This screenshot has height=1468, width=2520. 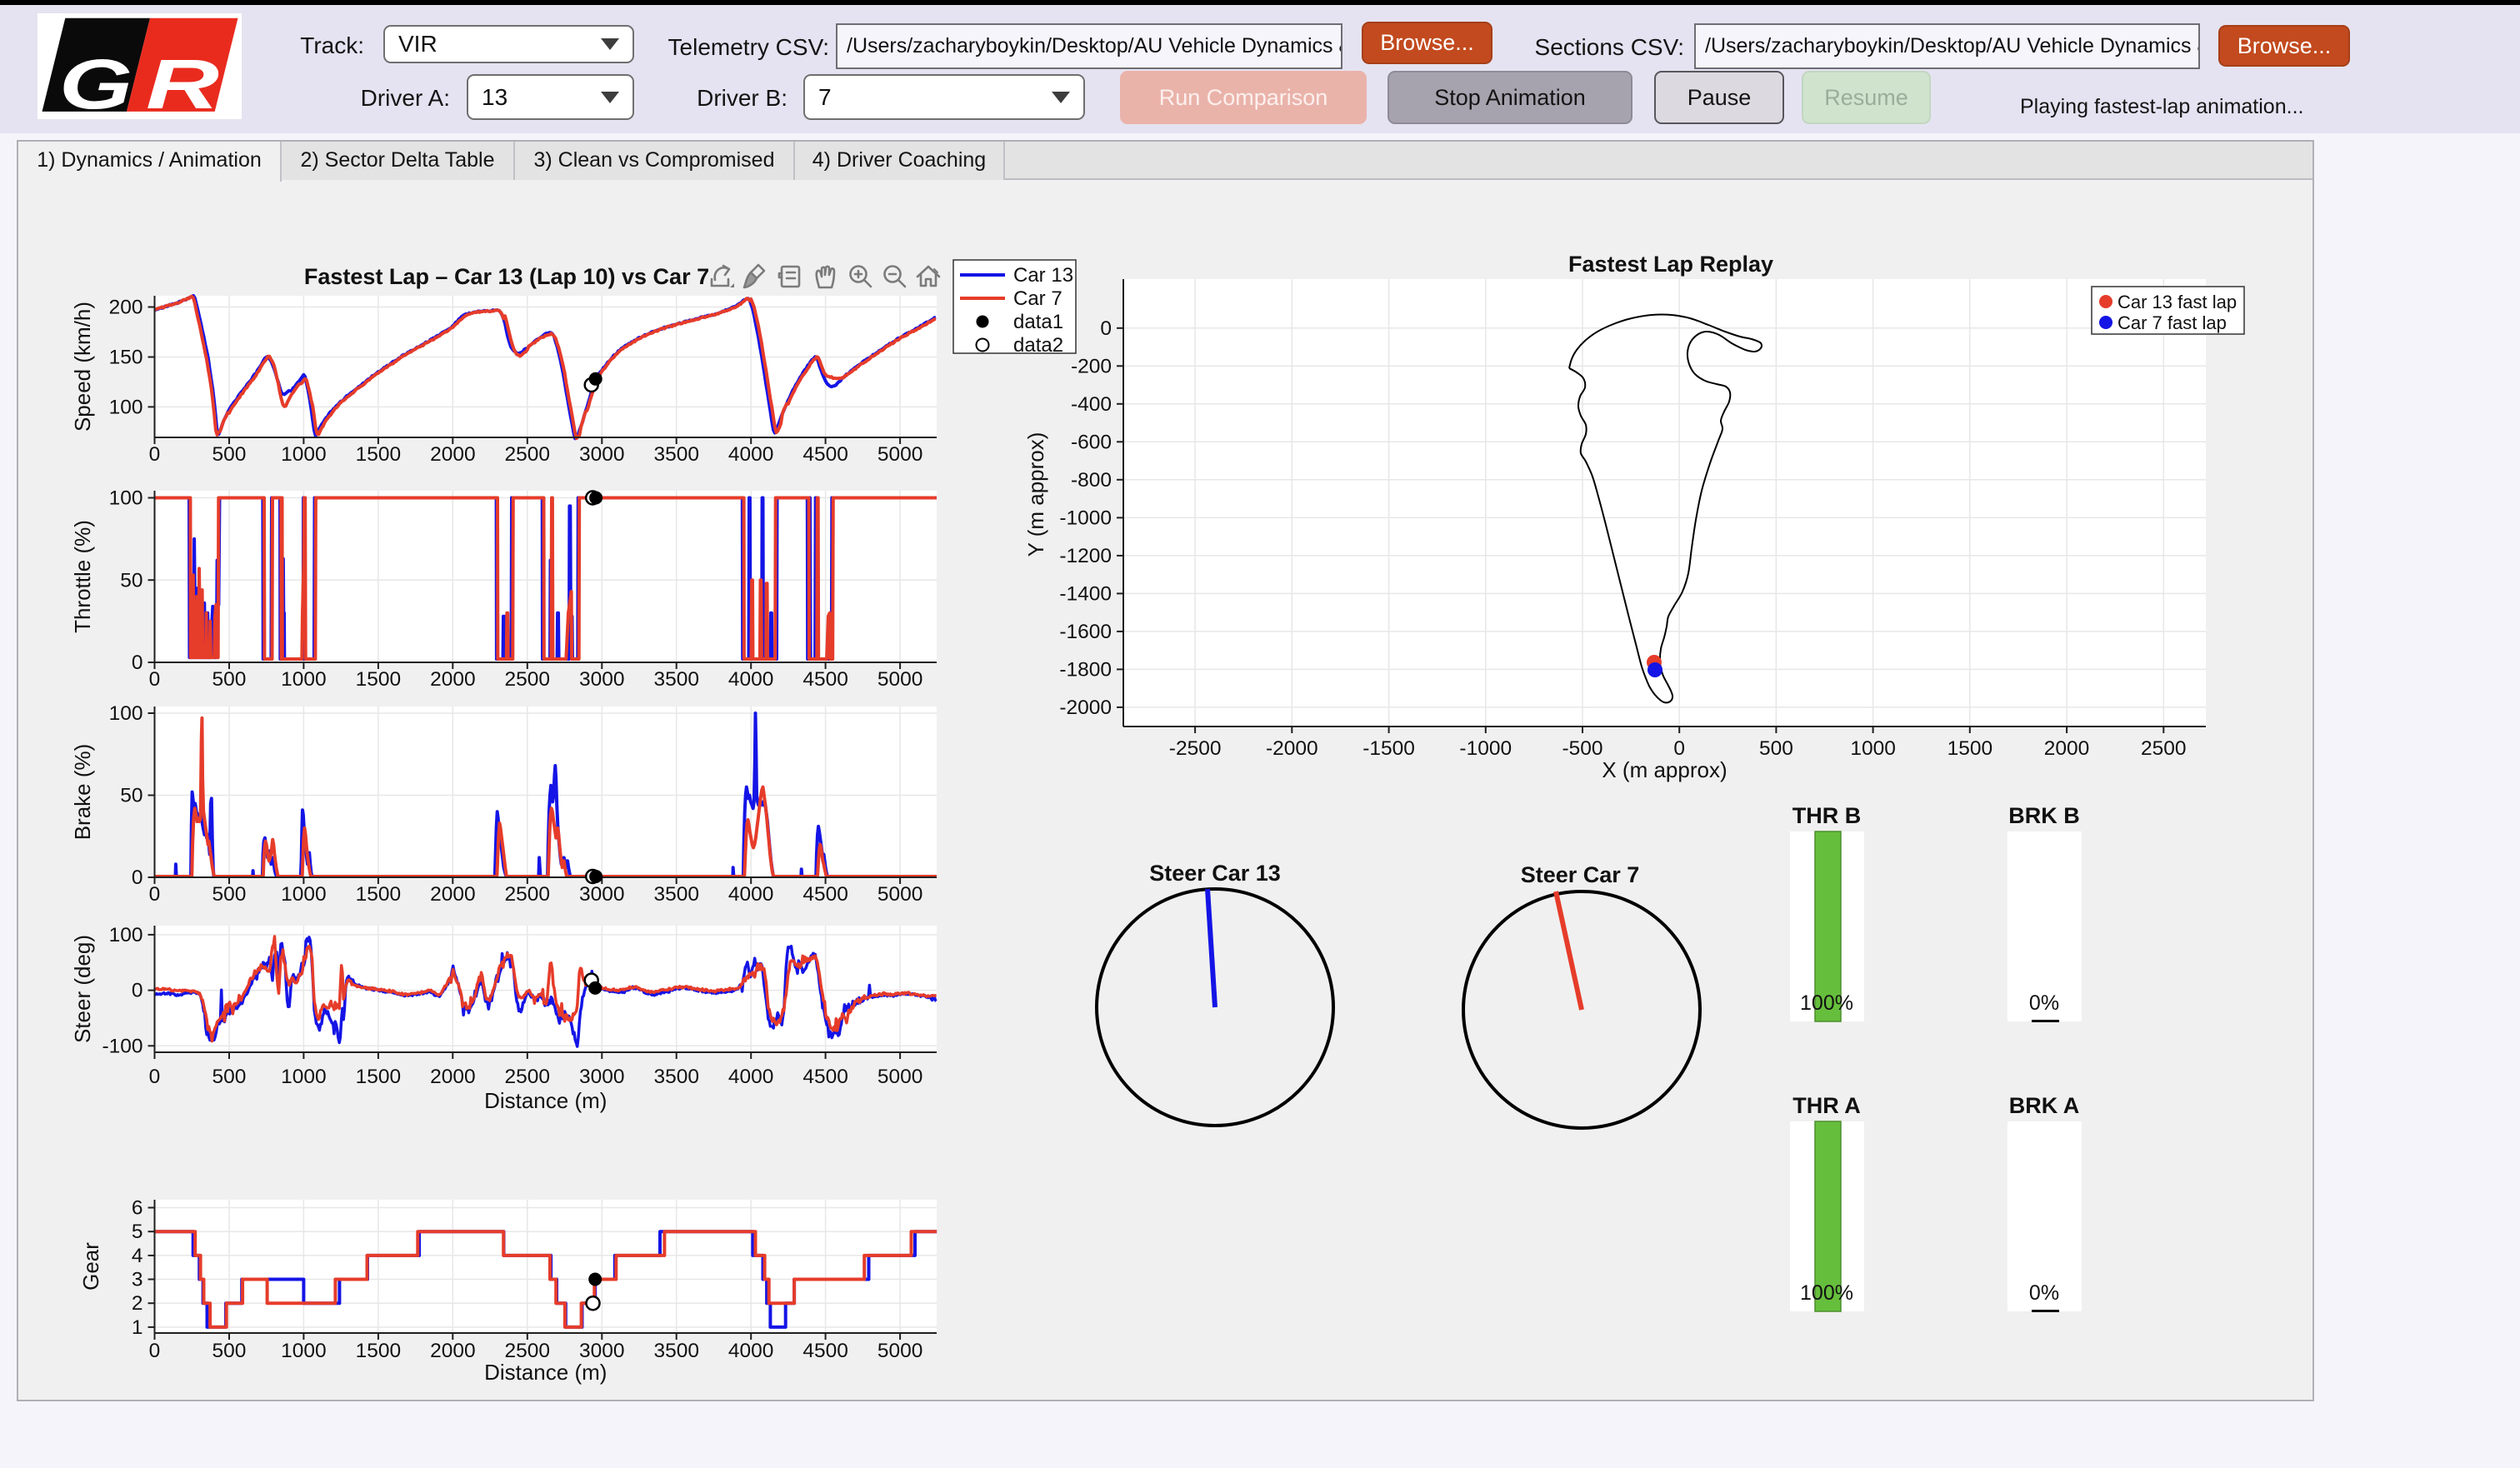 I want to click on svg-text: -1800, so click(x=1085, y=669).